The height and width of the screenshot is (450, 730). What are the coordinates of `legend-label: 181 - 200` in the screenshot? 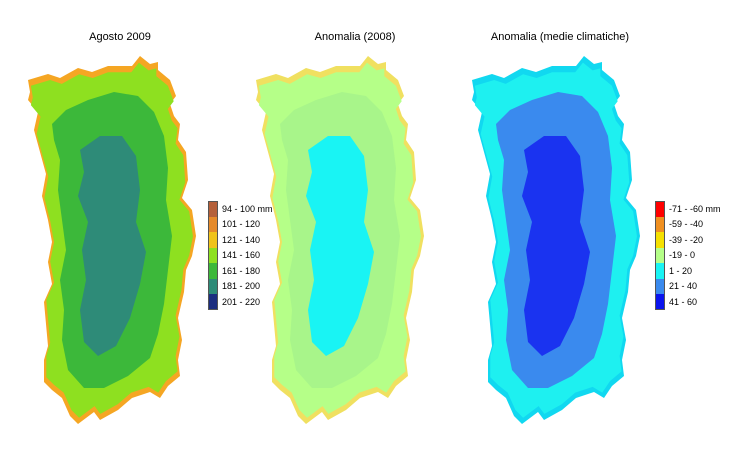 It's located at (241, 286).